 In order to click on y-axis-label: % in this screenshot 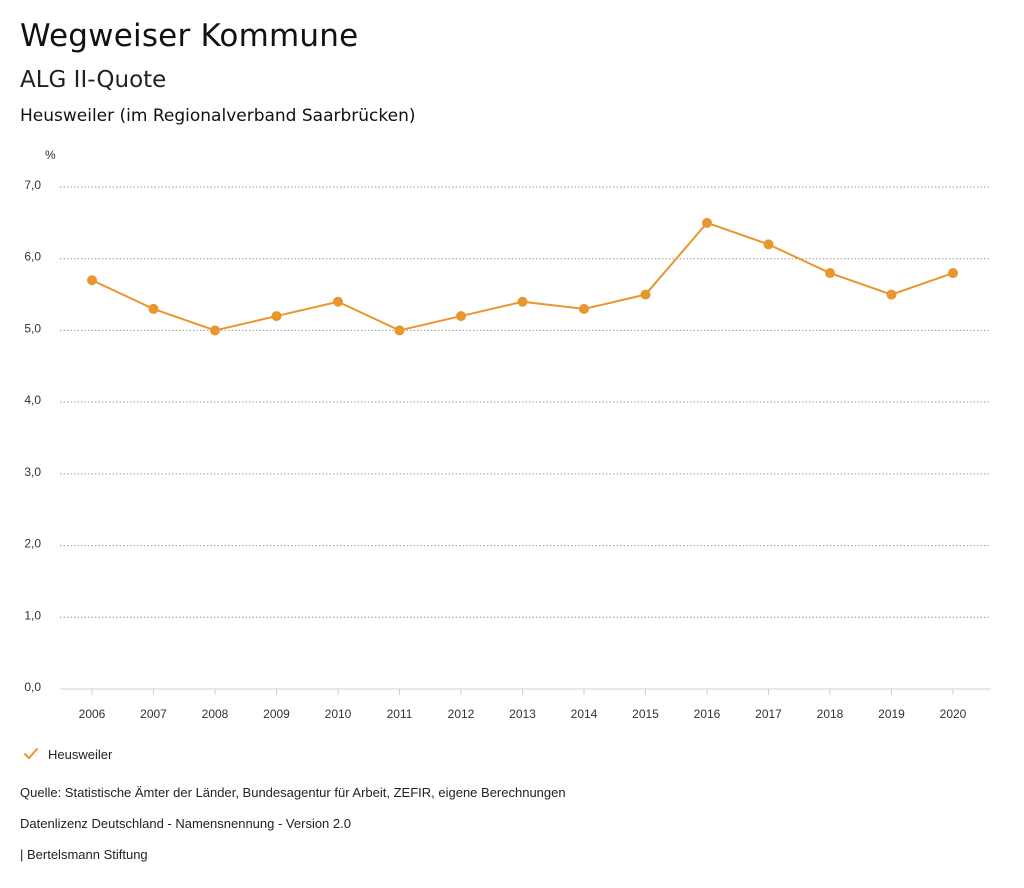, I will do `click(50, 155)`.